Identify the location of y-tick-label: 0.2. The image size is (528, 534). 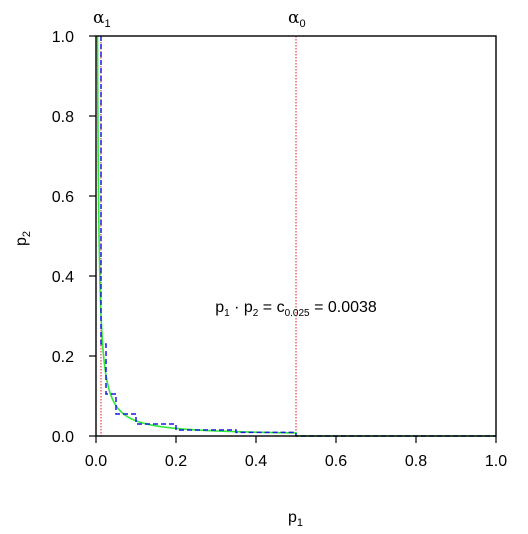
(63, 357).